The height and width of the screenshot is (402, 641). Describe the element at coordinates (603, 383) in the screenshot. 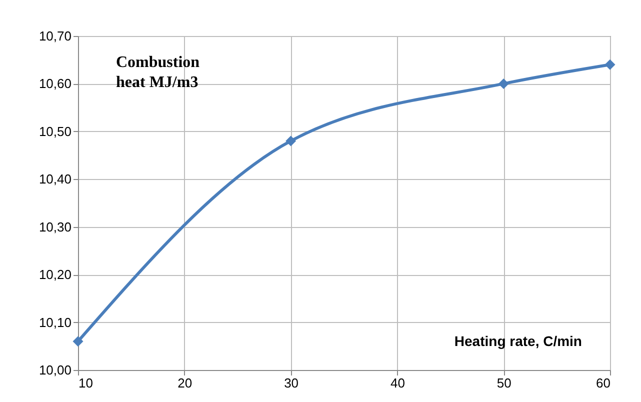

I see `x-tick-label: 60` at that location.